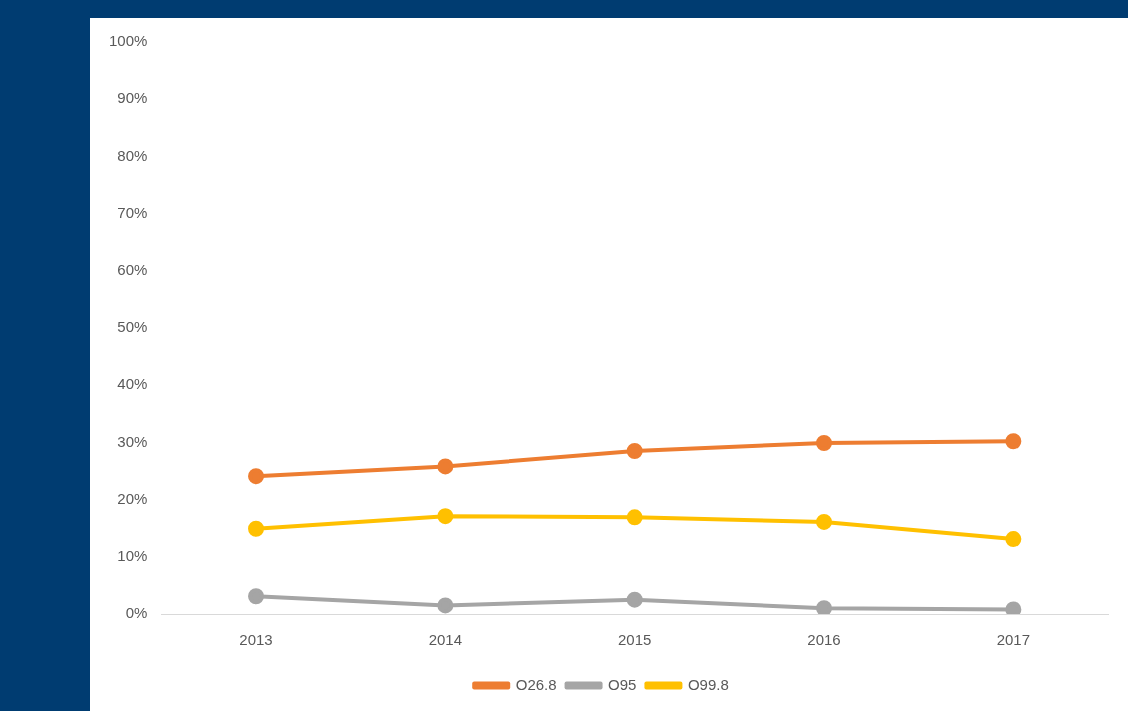 The width and height of the screenshot is (1128, 711). What do you see at coordinates (445, 640) in the screenshot?
I see `x-tick-label: 2014` at bounding box center [445, 640].